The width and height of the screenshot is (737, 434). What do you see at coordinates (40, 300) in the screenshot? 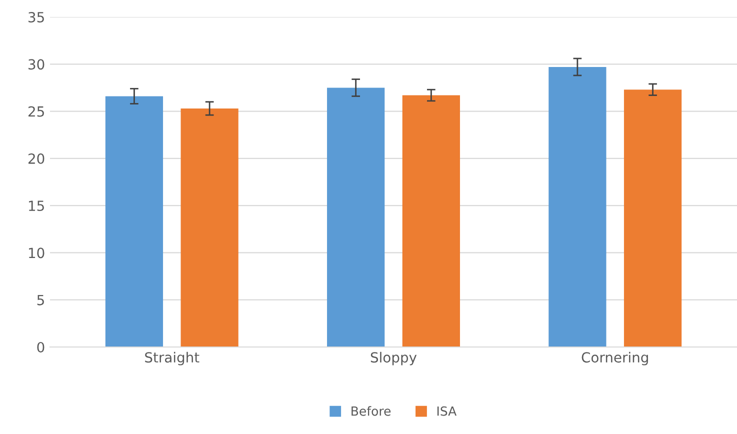
I see `y-tick-label: 5` at bounding box center [40, 300].